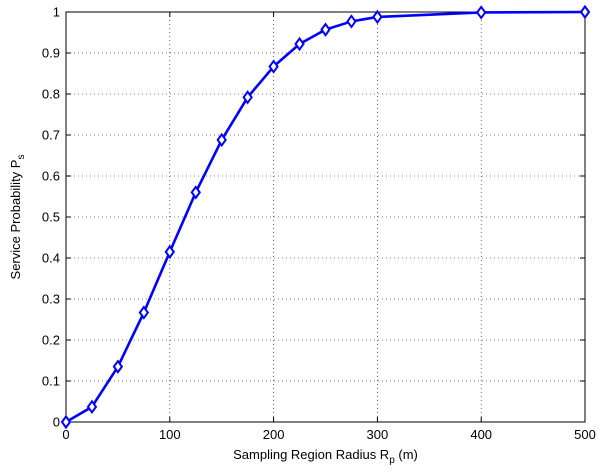 Image resolution: width=600 pixels, height=473 pixels. Describe the element at coordinates (51, 176) in the screenshot. I see `y-tick-label: 0.6` at that location.